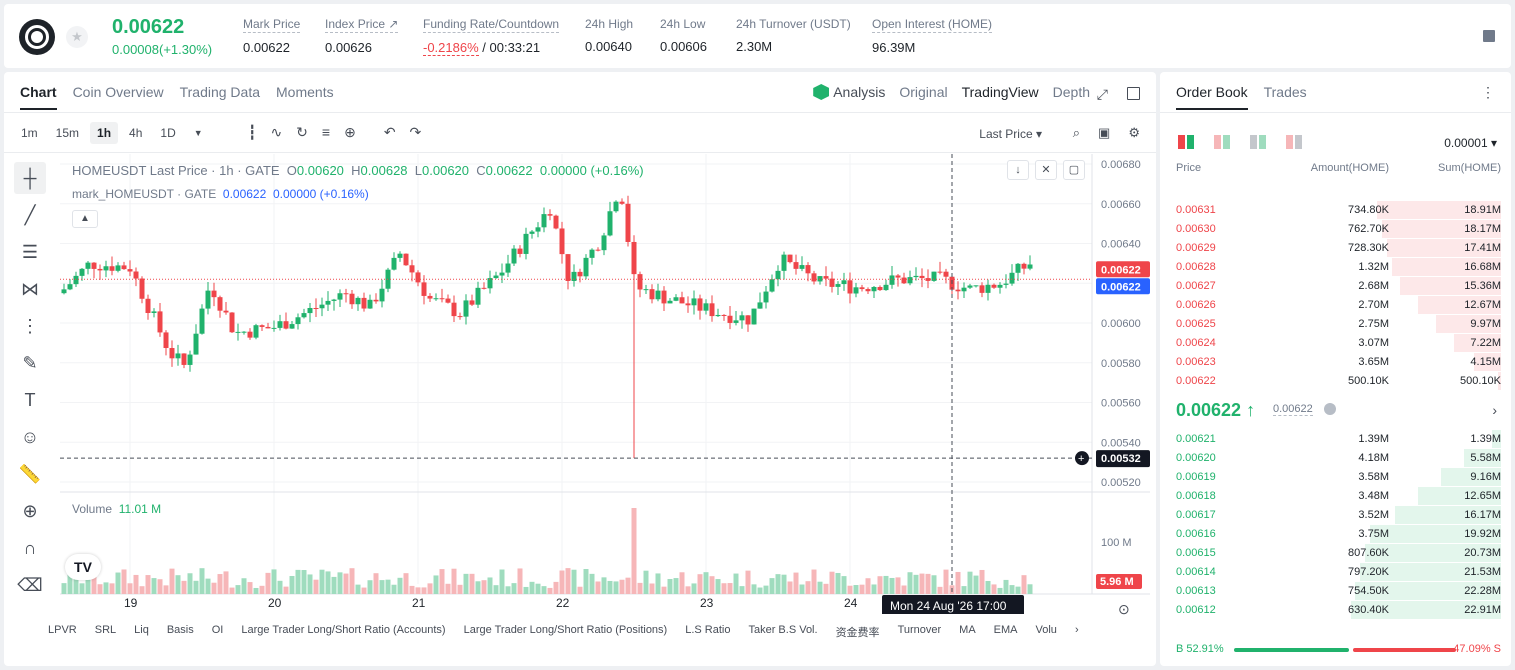 This screenshot has width=1515, height=670. I want to click on indicator-tab: Liq, so click(141, 630).